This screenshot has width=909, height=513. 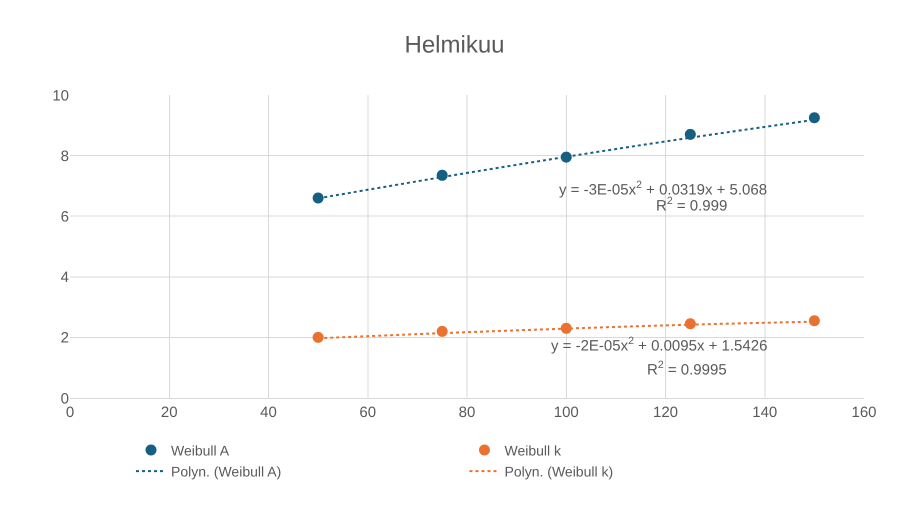 What do you see at coordinates (64, 217) in the screenshot?
I see `y-tick-label: 6` at bounding box center [64, 217].